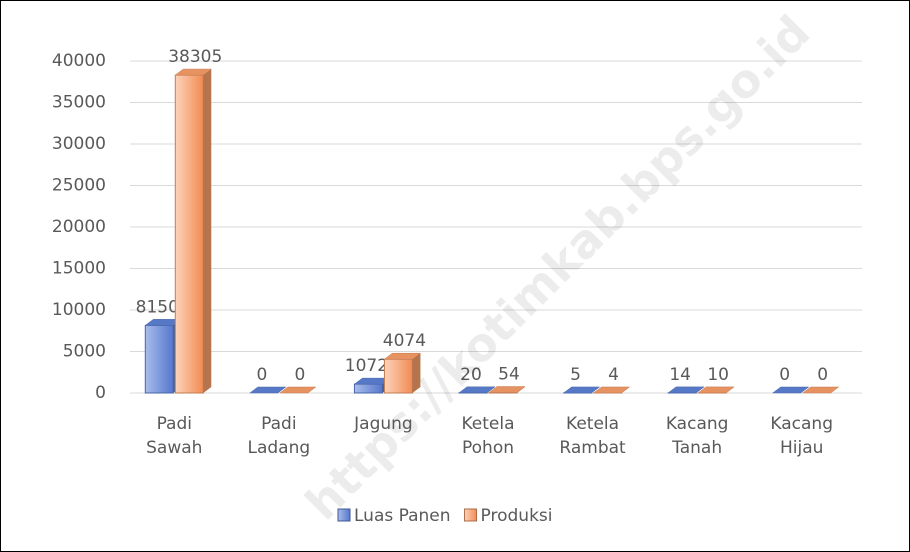 This screenshot has height=552, width=910. I want to click on data-label: 10, so click(718, 375).